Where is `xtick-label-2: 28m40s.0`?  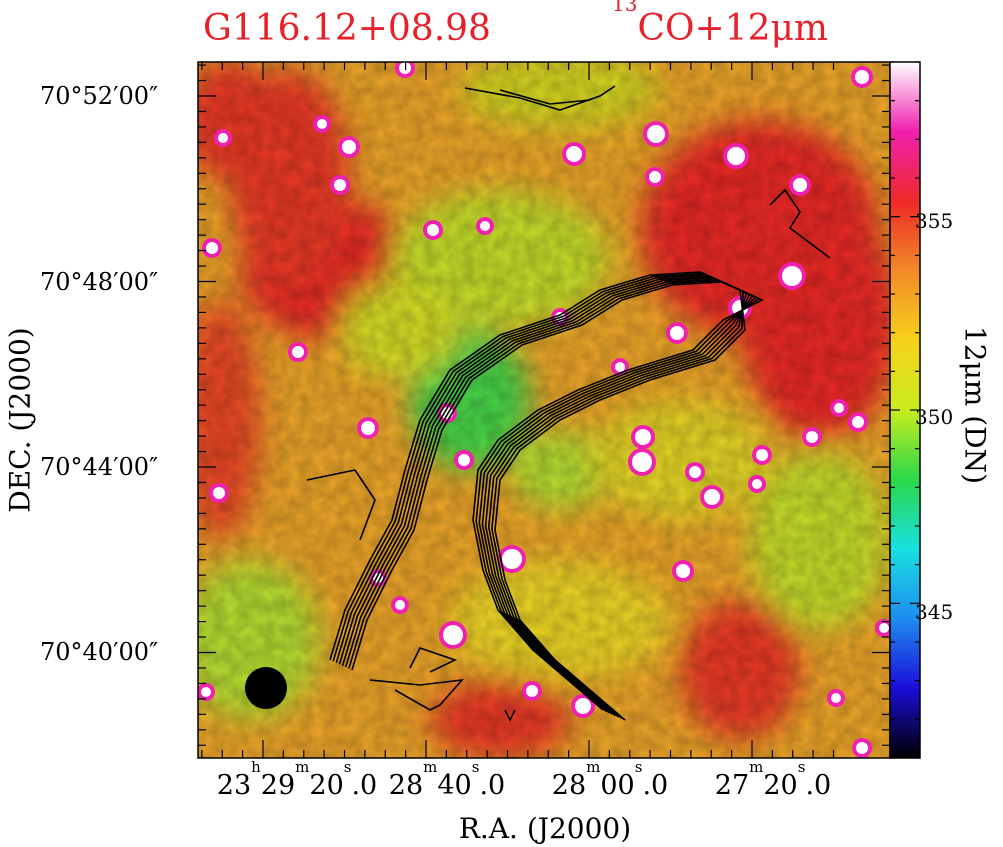
xtick-label-2: 28m40s.0 is located at coordinates (447, 779).